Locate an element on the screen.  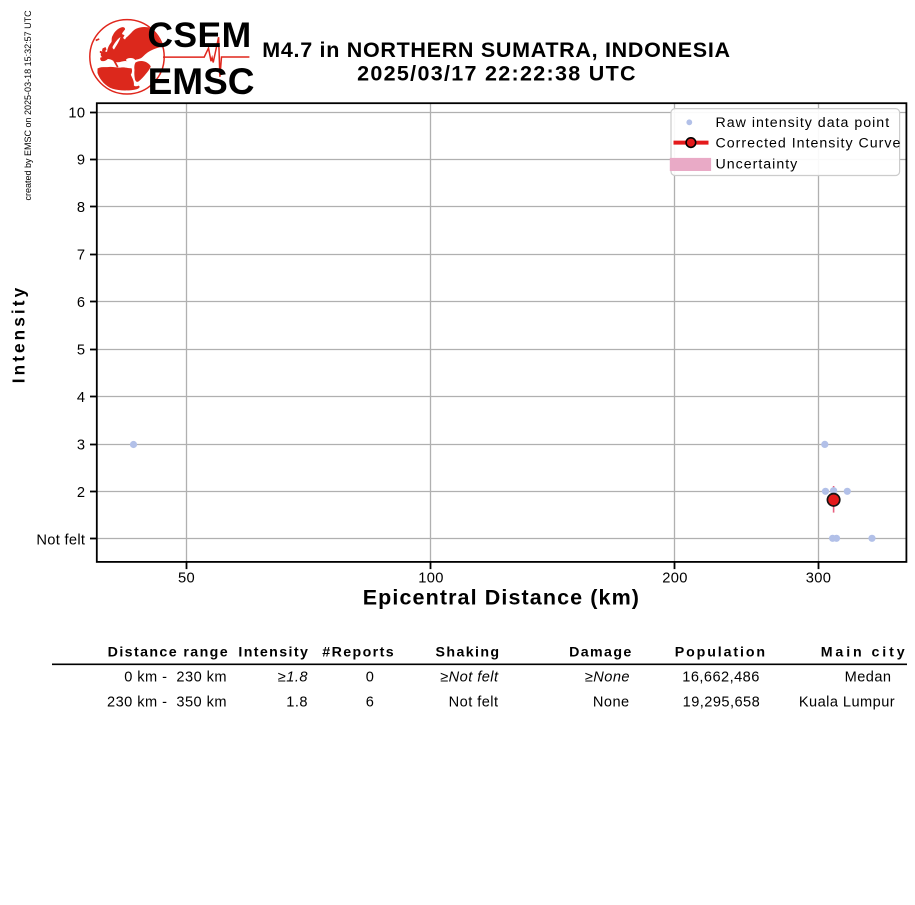
svg-text: Corrected Intensity Curve is located at coordinates (809, 144).